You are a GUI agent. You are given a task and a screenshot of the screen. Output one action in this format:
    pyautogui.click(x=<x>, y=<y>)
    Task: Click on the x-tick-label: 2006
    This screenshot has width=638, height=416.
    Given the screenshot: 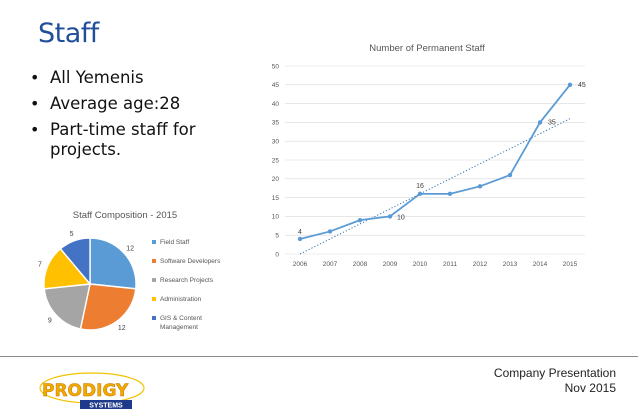 What is the action you would take?
    pyautogui.click(x=300, y=264)
    